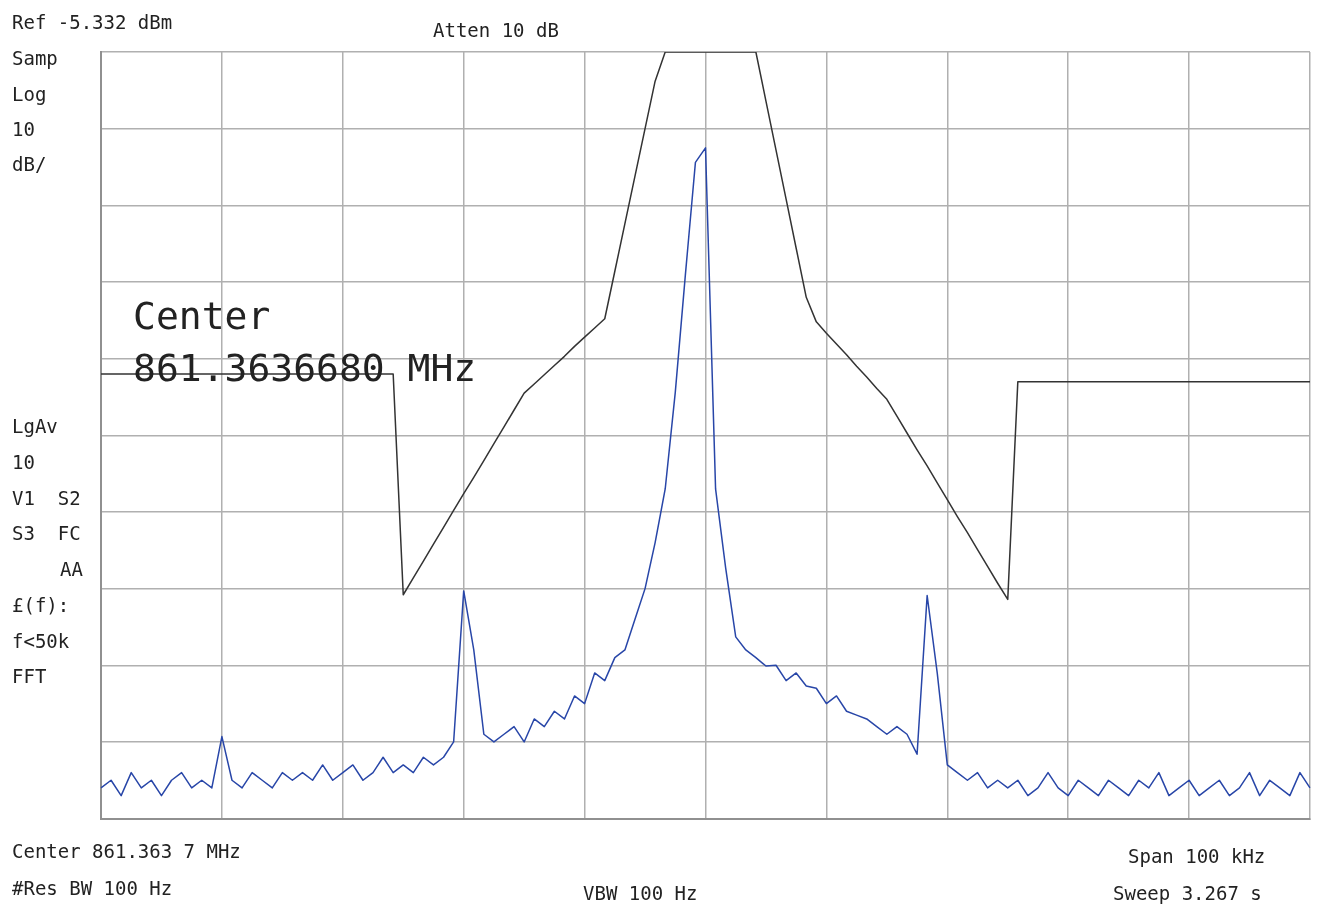  What do you see at coordinates (126, 851) in the screenshot?
I see `text: Center 861.363 7 MHz` at bounding box center [126, 851].